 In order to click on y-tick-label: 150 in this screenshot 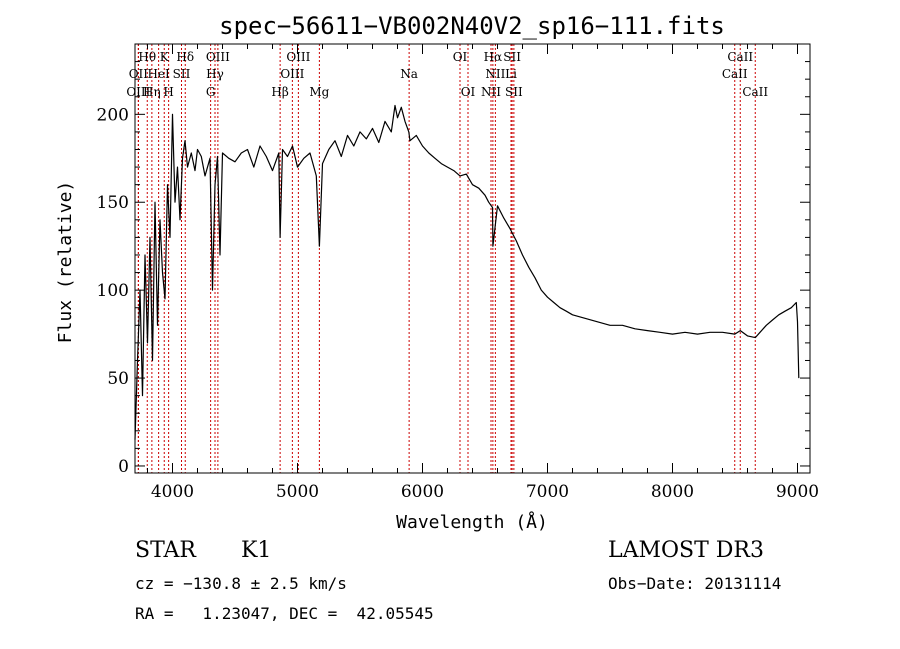, I will do `click(113, 203)`.